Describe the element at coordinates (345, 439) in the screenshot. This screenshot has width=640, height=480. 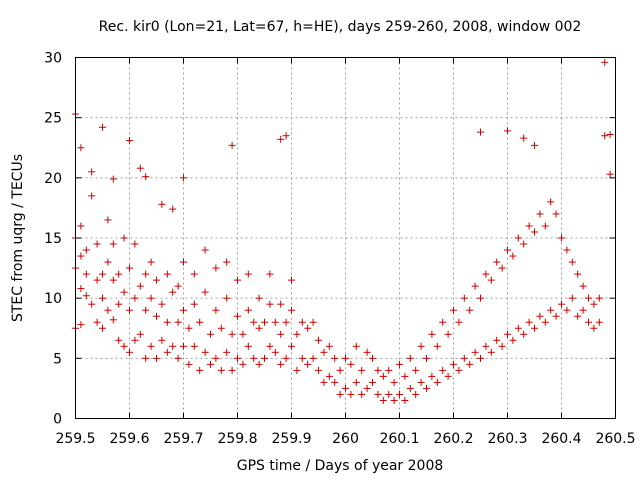
I see `x-tick-label: 260` at that location.